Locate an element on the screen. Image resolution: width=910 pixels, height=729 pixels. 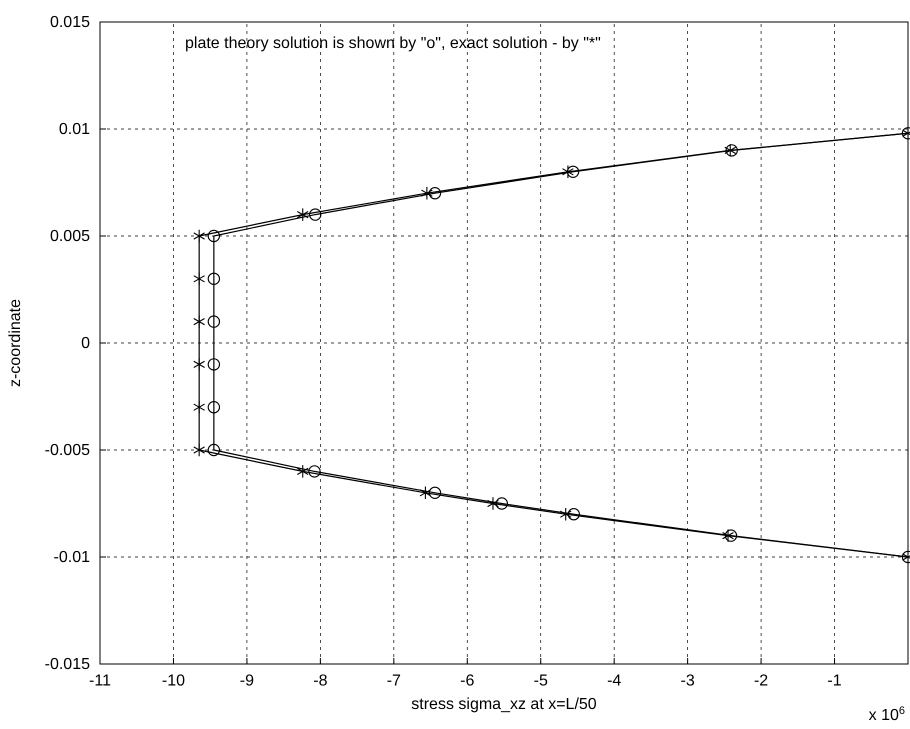
x-tick-label: -2 is located at coordinates (761, 681).